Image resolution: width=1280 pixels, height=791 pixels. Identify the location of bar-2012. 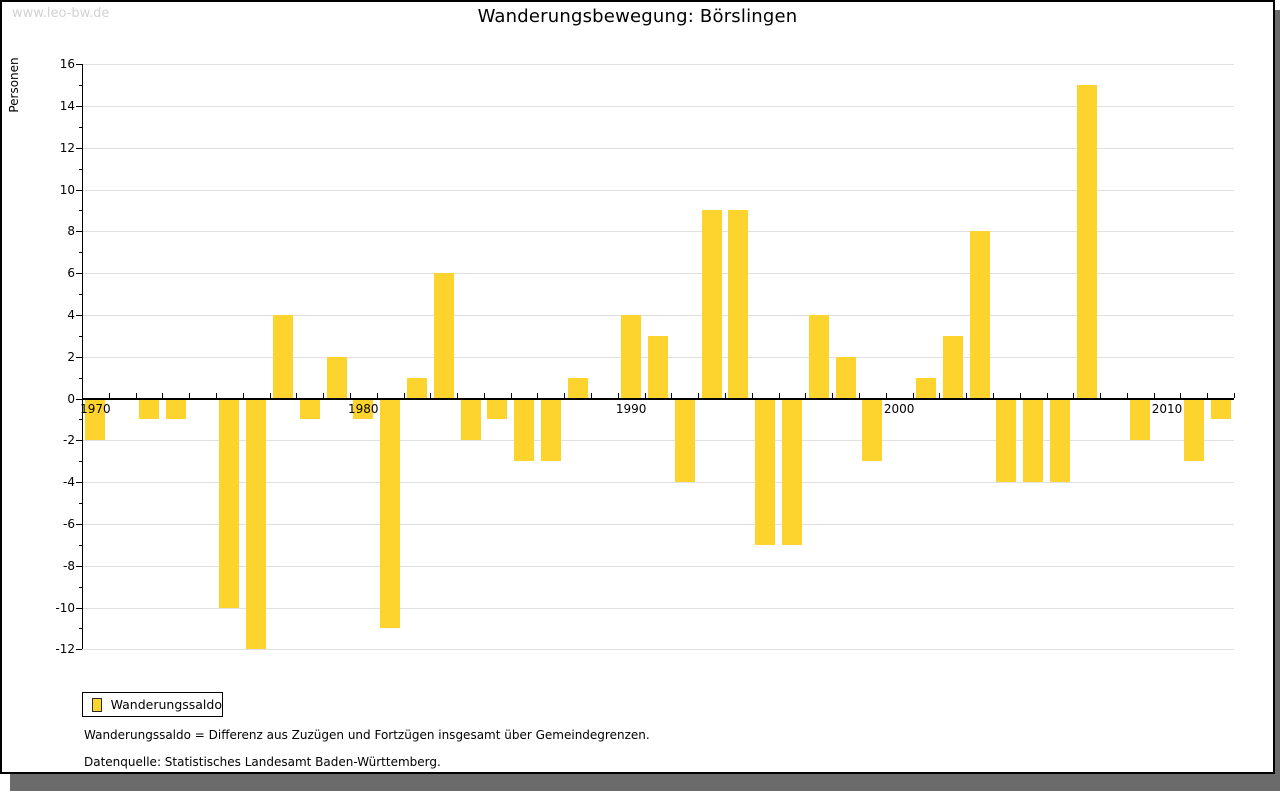
(1220, 409).